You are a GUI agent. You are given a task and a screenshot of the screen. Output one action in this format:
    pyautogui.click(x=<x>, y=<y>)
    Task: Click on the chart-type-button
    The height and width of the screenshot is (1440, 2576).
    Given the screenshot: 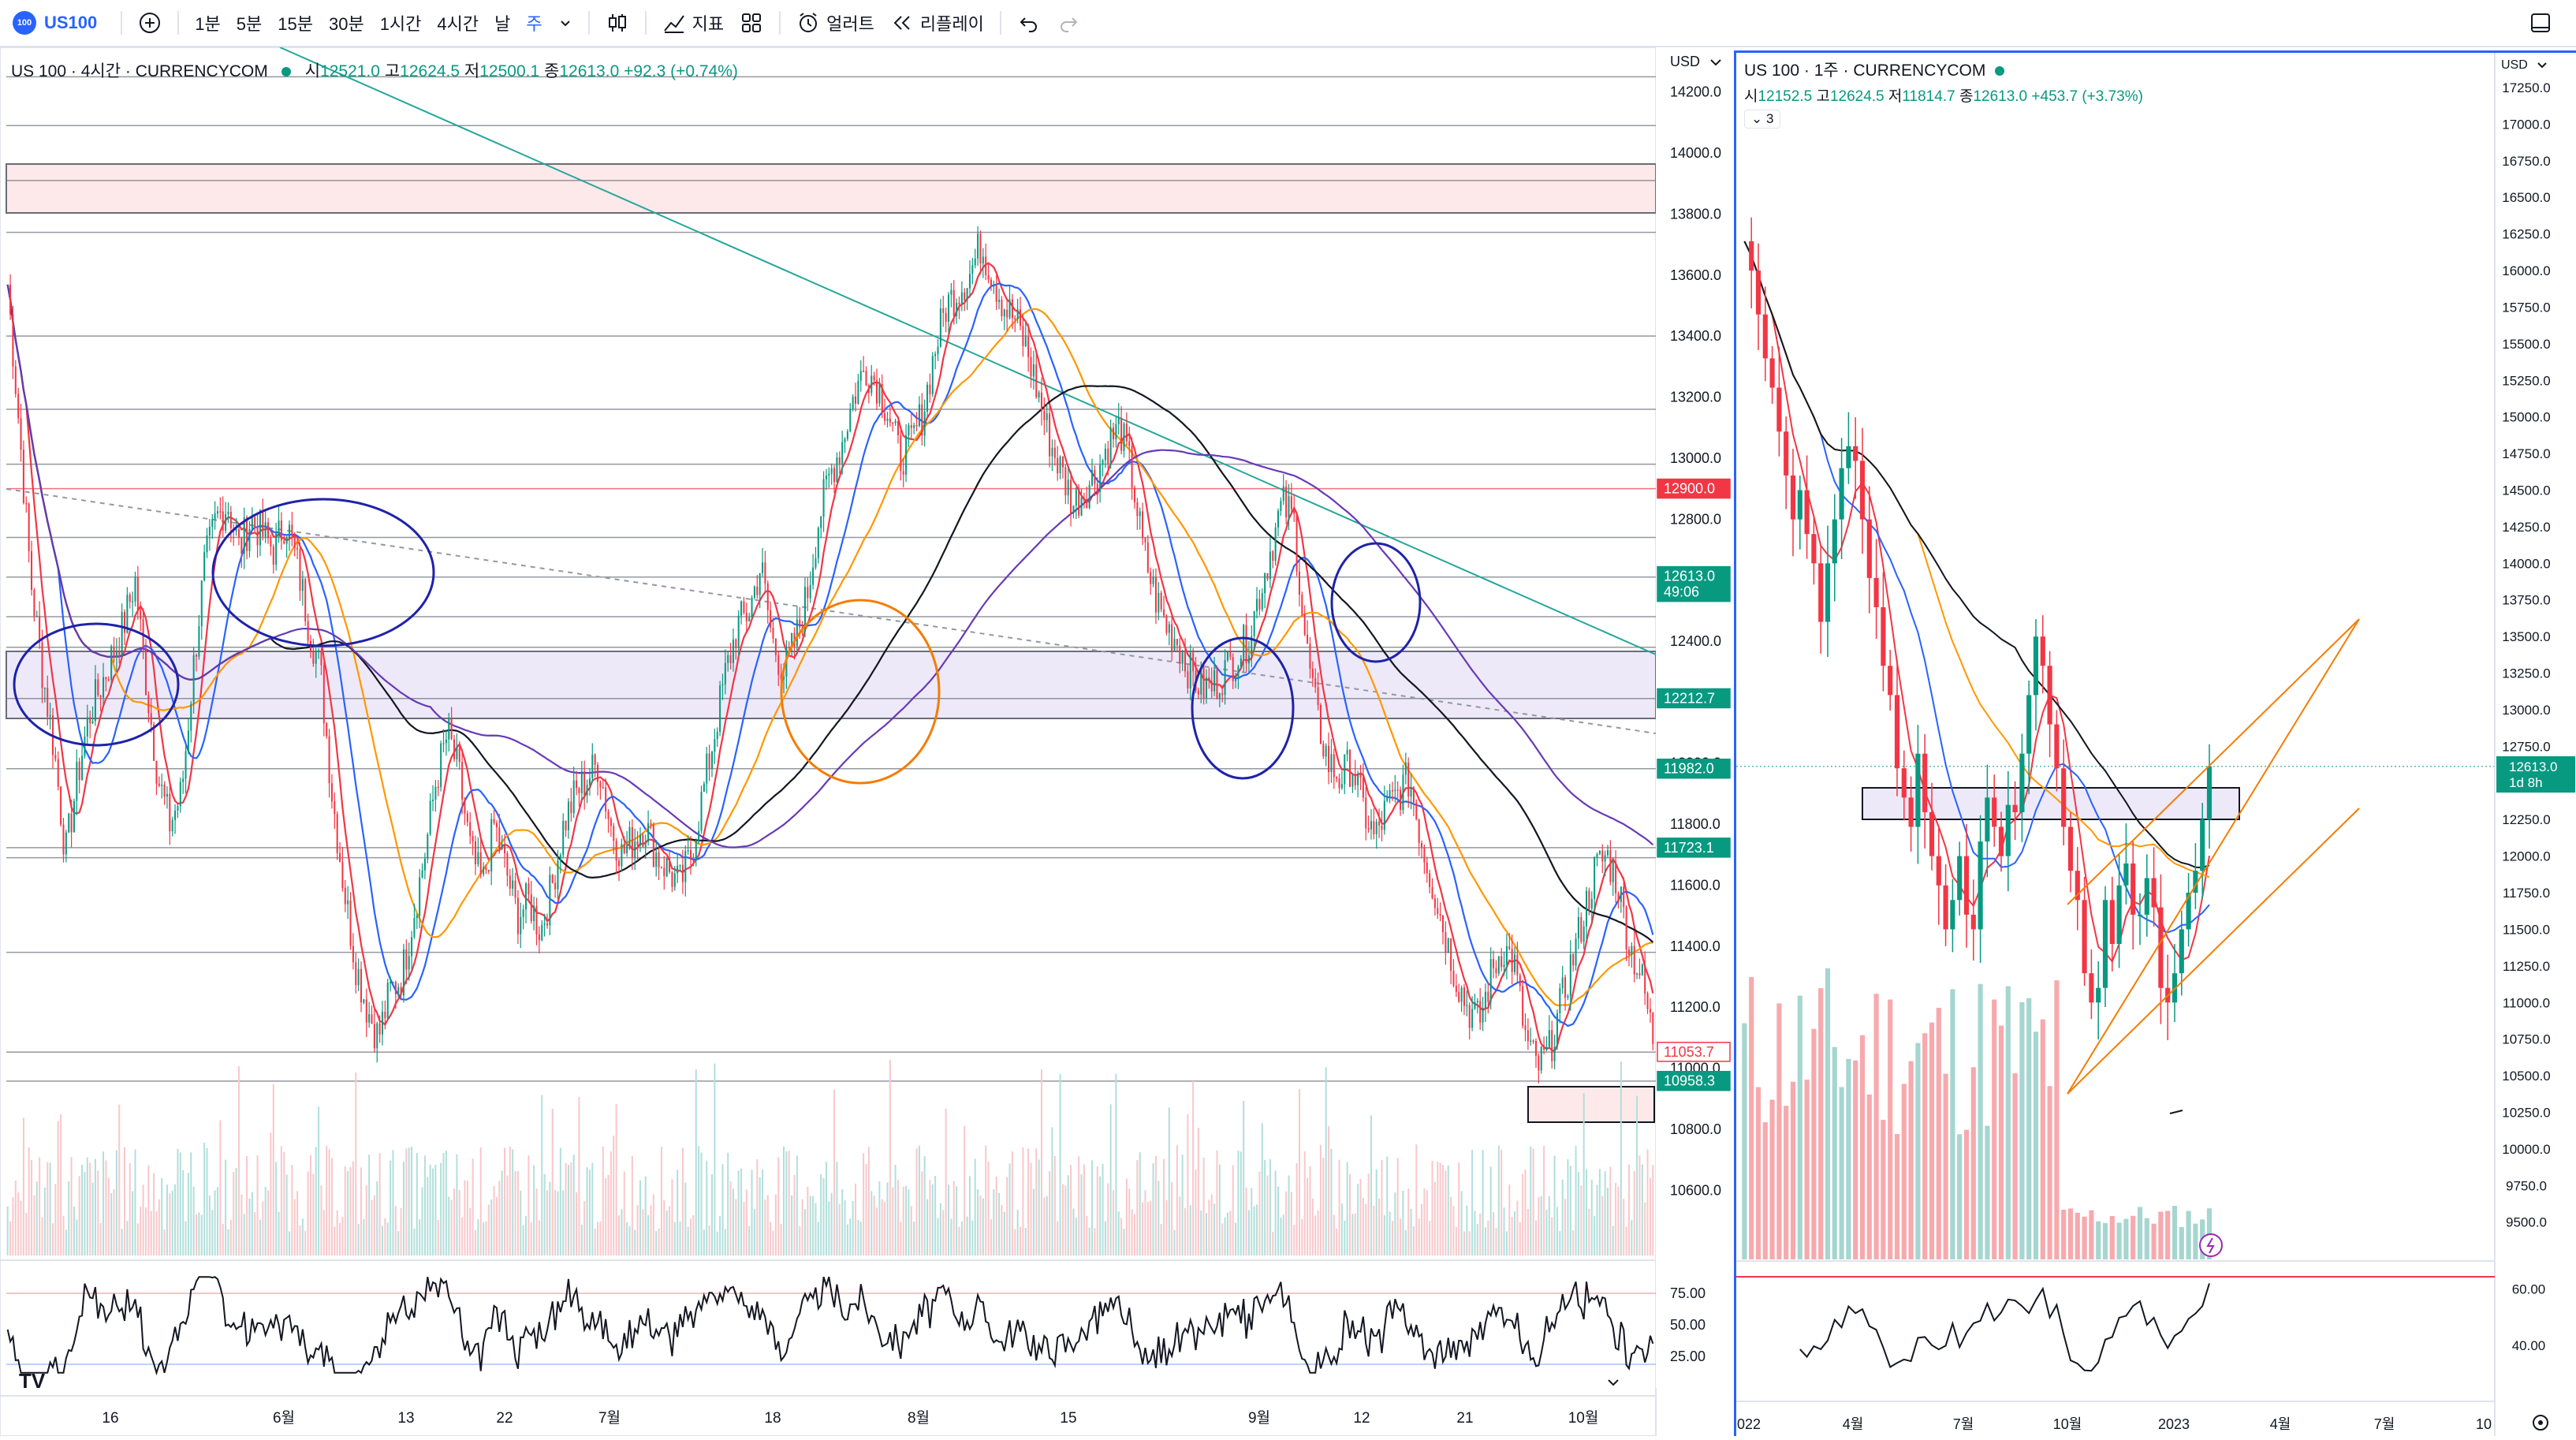 What is the action you would take?
    pyautogui.click(x=617, y=23)
    